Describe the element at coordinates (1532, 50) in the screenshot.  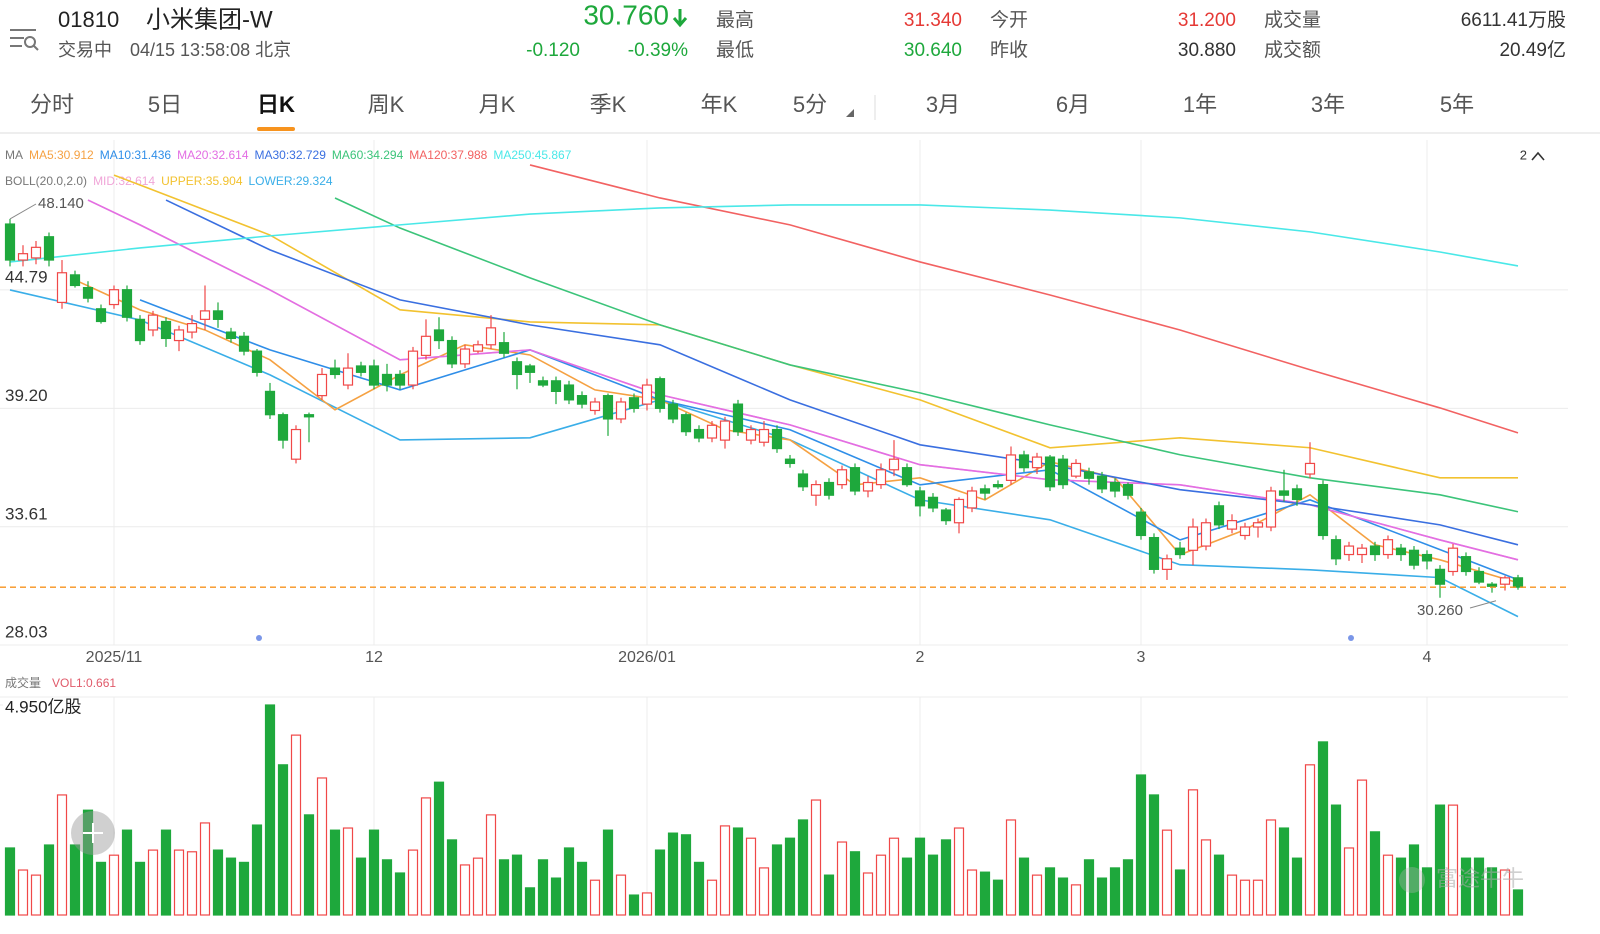
I see `stat-value: 20.49亿` at that location.